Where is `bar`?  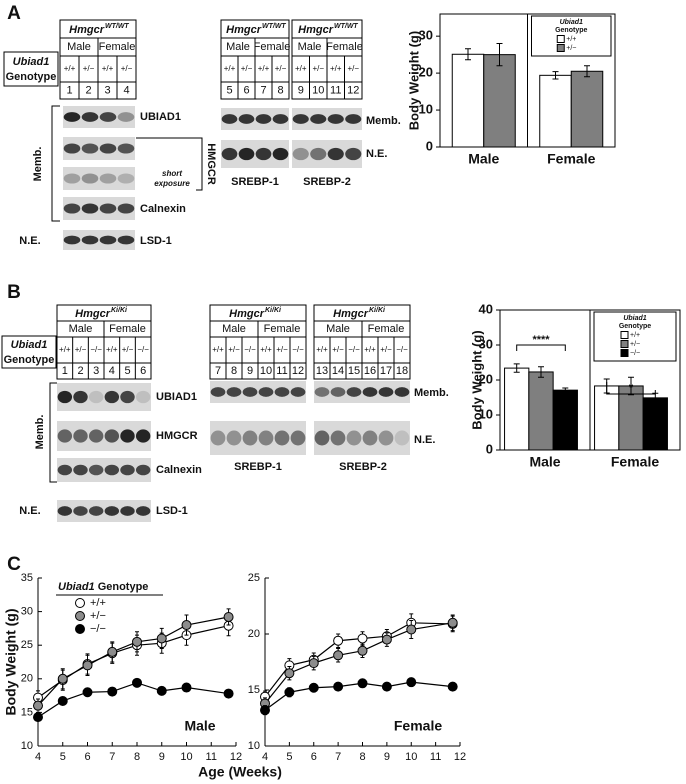 bar is located at coordinates (541, 411).